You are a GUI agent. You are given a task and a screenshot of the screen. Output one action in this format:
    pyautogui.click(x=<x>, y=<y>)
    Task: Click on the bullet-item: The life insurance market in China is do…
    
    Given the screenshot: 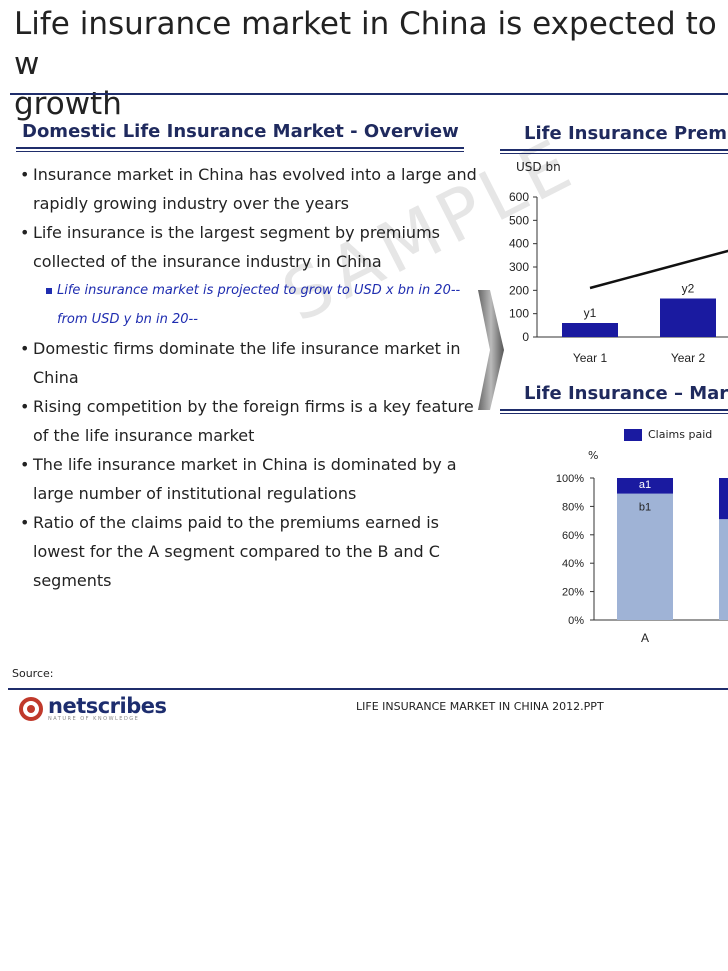 What is the action you would take?
    pyautogui.click(x=250, y=479)
    